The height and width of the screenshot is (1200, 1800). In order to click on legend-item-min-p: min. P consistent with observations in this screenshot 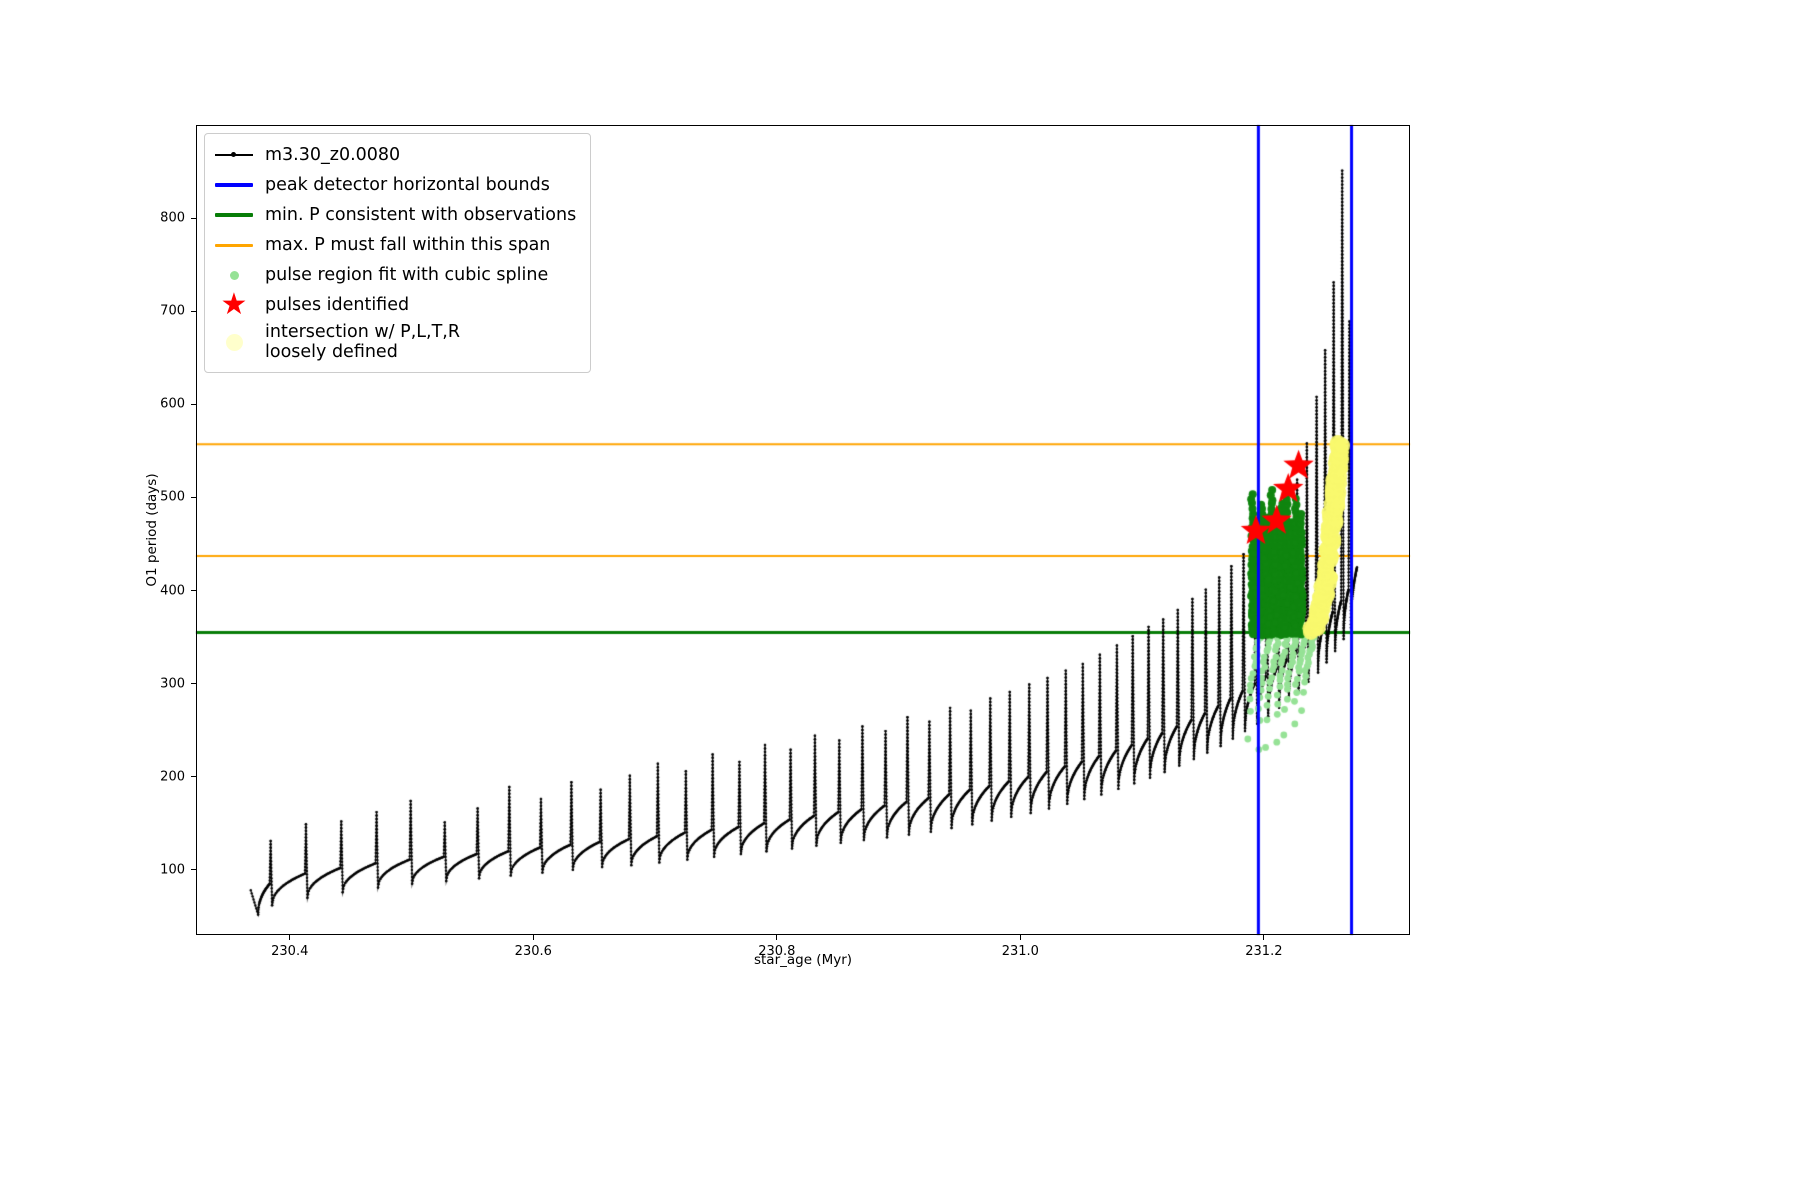, I will do `click(395, 215)`.